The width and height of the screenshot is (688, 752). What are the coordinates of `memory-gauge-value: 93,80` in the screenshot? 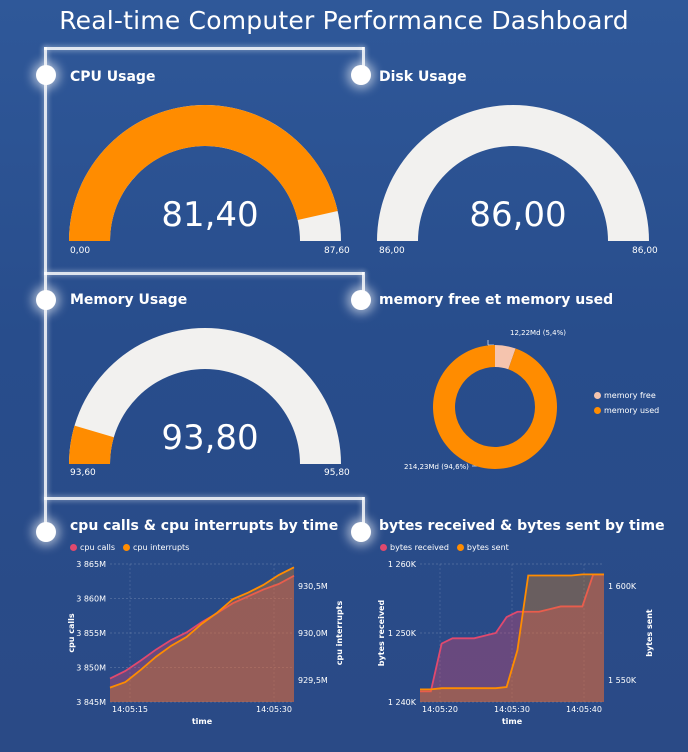 It's located at (210, 438).